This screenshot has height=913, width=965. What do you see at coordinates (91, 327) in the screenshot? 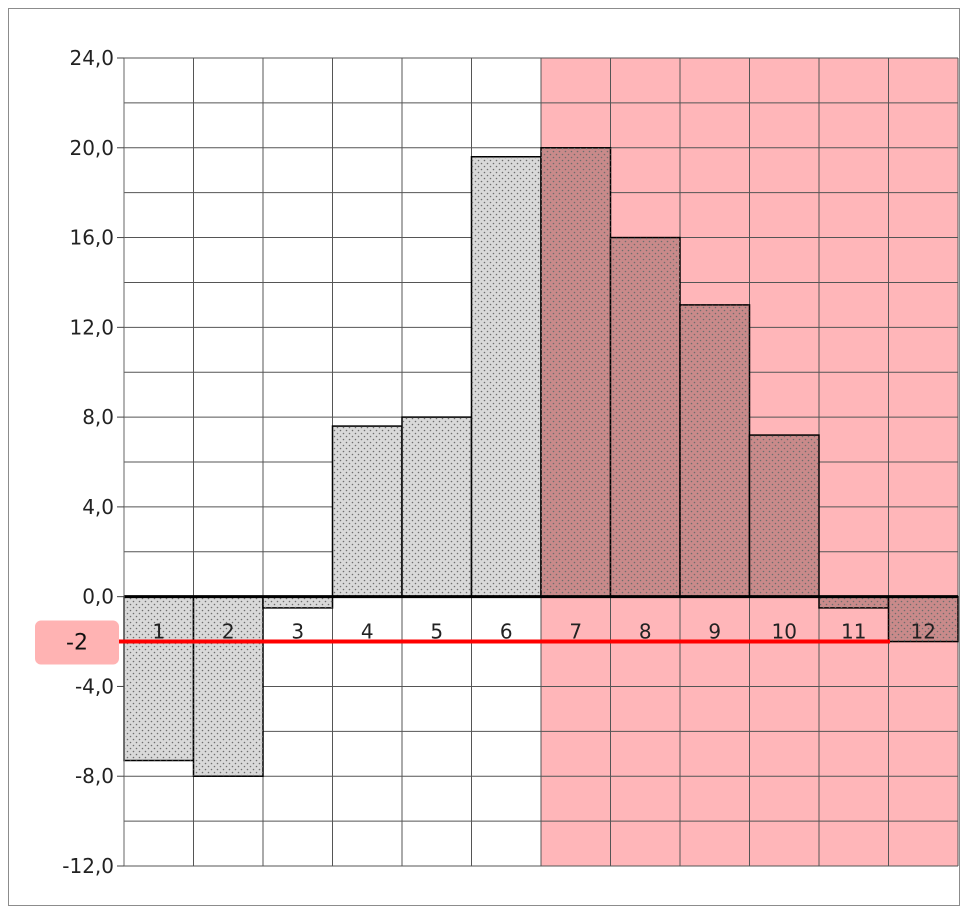
I see `y-tick-label: 12,0` at bounding box center [91, 327].